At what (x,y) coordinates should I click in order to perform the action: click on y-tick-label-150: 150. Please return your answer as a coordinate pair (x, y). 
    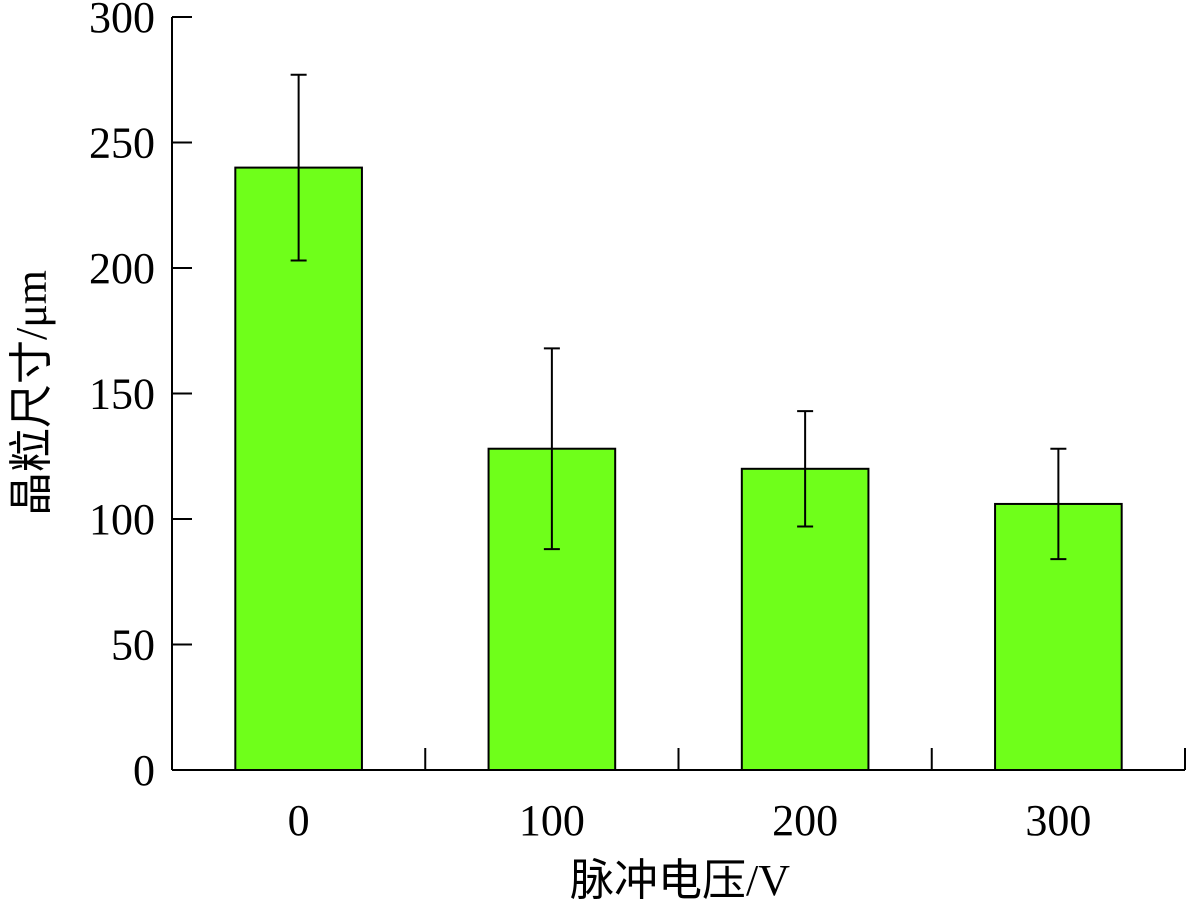
    Looking at the image, I should click on (122, 394).